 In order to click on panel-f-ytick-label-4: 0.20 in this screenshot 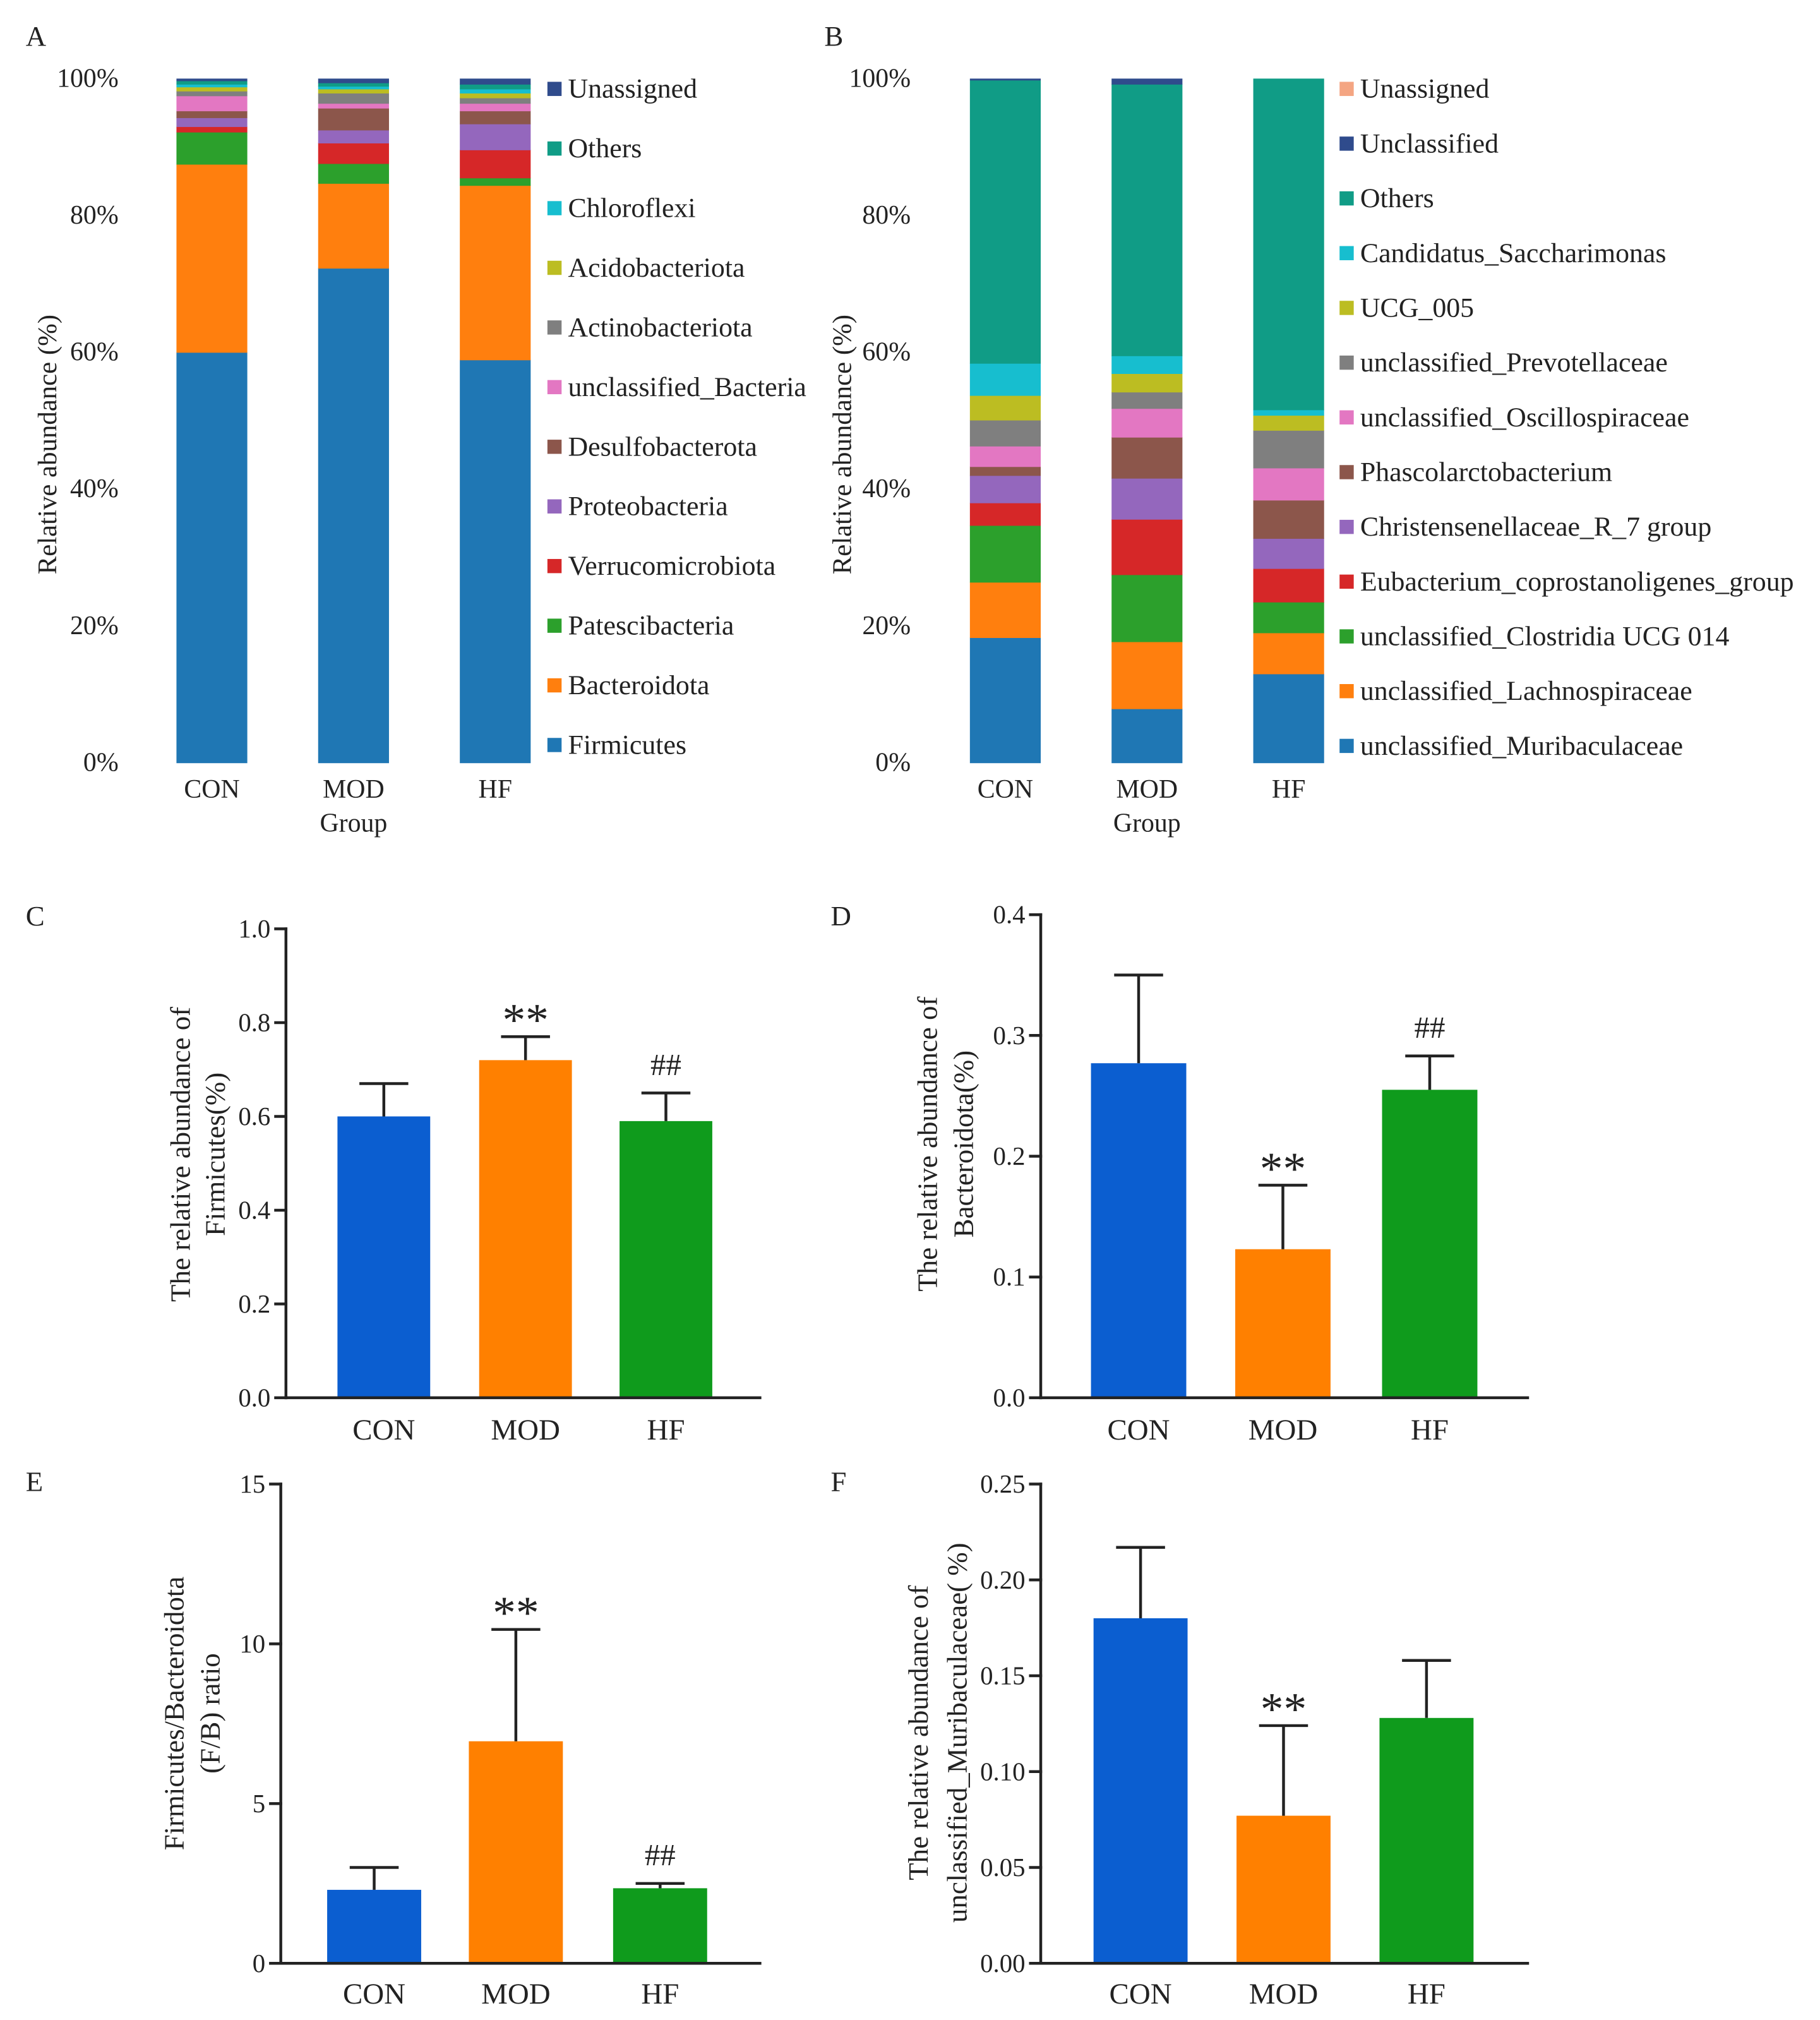, I will do `click(1002, 1580)`.